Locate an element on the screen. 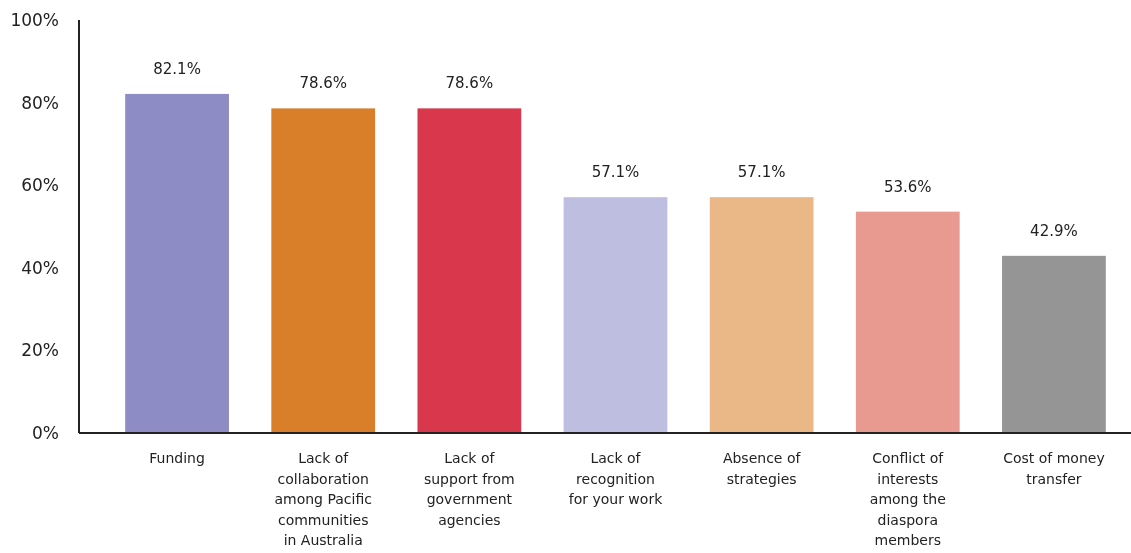  y-tick-label: 80% is located at coordinates (40, 102).